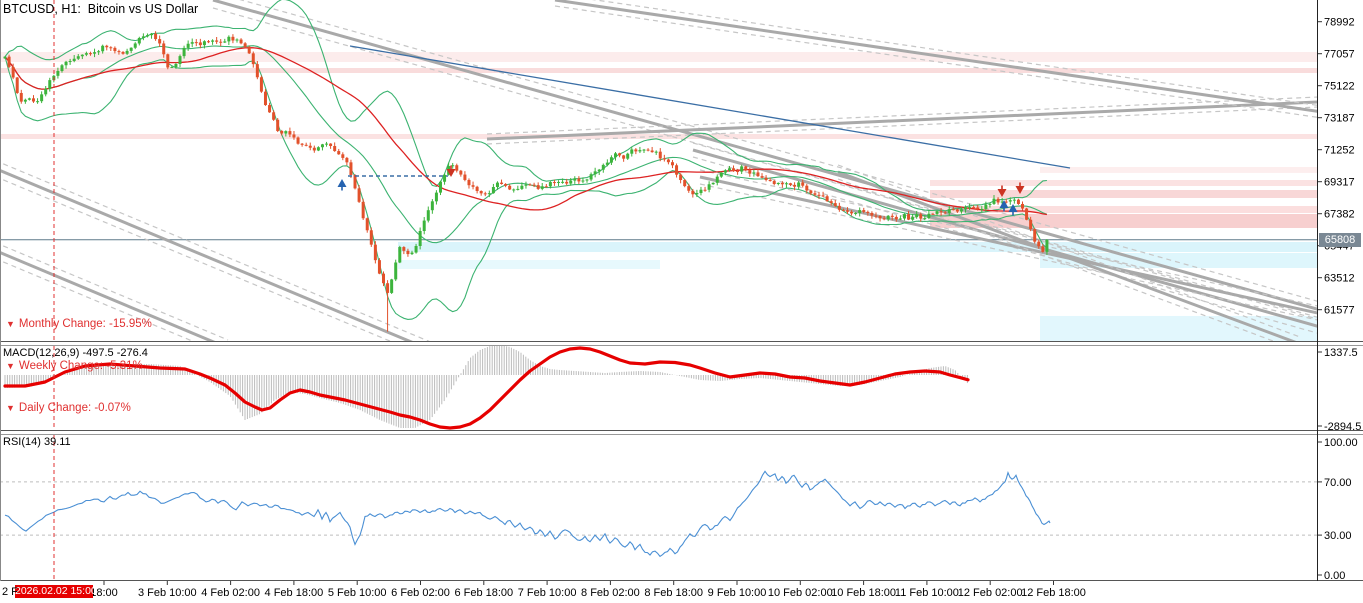 The width and height of the screenshot is (1363, 603). I want to click on svg-text: 75122, so click(1339, 87).